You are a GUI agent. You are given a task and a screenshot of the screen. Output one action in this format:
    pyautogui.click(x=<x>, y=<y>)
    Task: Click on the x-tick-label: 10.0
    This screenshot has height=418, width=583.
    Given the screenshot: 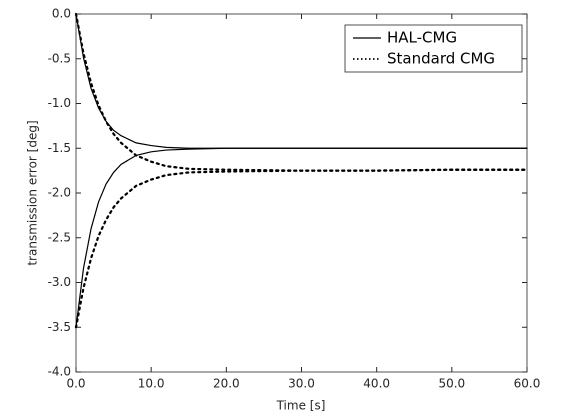 What is the action you would take?
    pyautogui.click(x=151, y=384)
    